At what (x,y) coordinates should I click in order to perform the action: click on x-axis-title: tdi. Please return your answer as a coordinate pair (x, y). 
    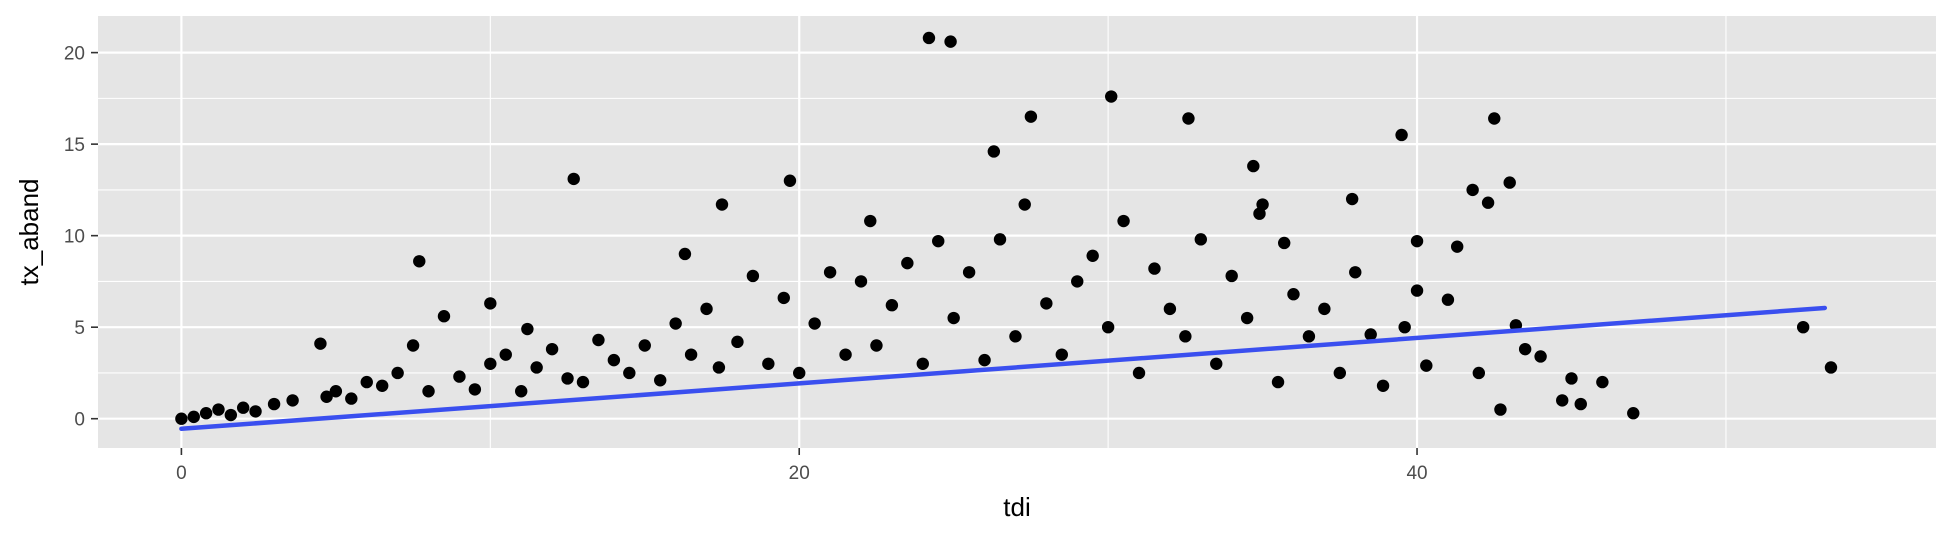
    Looking at the image, I should click on (1016, 507).